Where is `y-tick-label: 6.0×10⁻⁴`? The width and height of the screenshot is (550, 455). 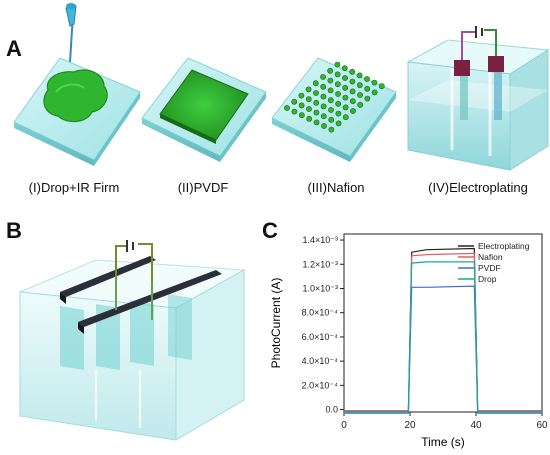 y-tick-label: 6.0×10⁻⁴ is located at coordinates (320, 337).